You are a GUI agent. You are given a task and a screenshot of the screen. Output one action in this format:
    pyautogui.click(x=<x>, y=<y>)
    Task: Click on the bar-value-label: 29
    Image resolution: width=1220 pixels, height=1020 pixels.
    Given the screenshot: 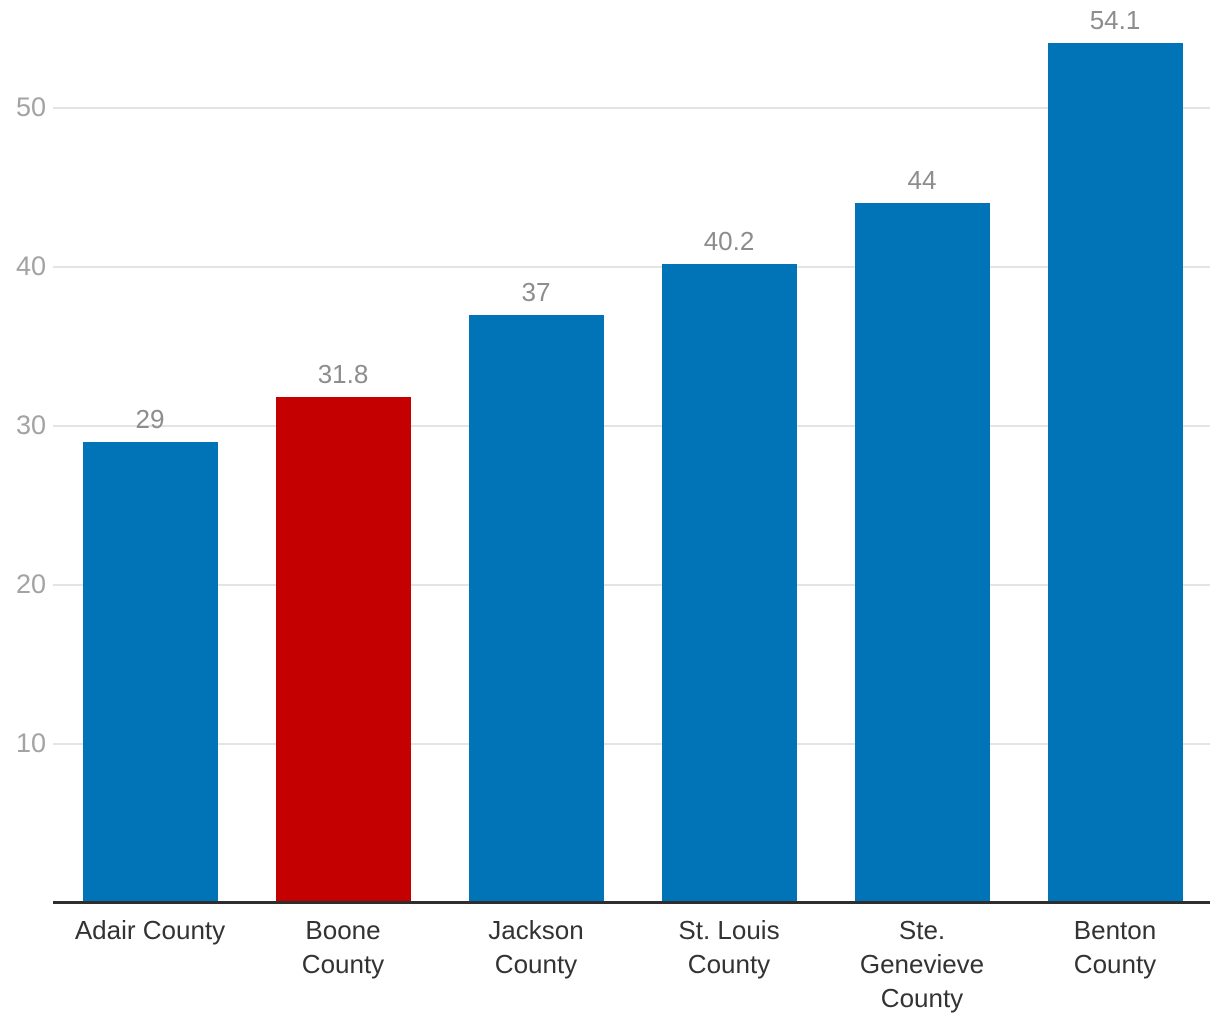 What is the action you would take?
    pyautogui.click(x=150, y=418)
    